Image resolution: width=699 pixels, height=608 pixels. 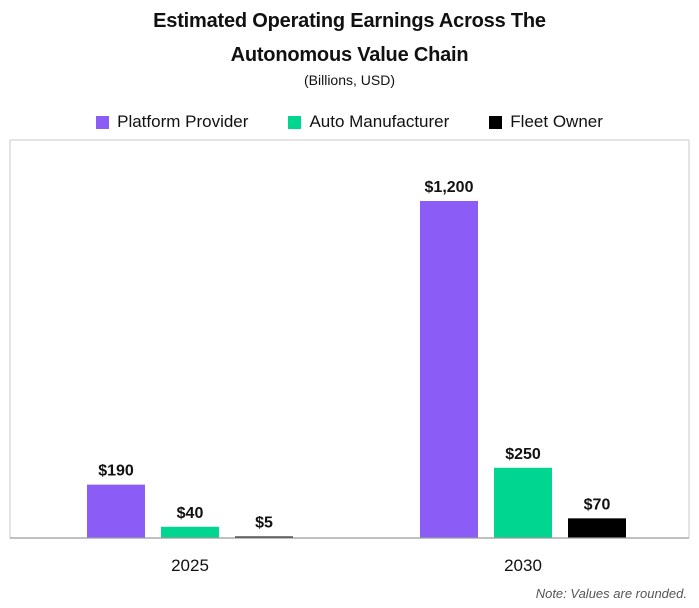 I want to click on data-label-fleet-owner-2025: $5, so click(x=264, y=523).